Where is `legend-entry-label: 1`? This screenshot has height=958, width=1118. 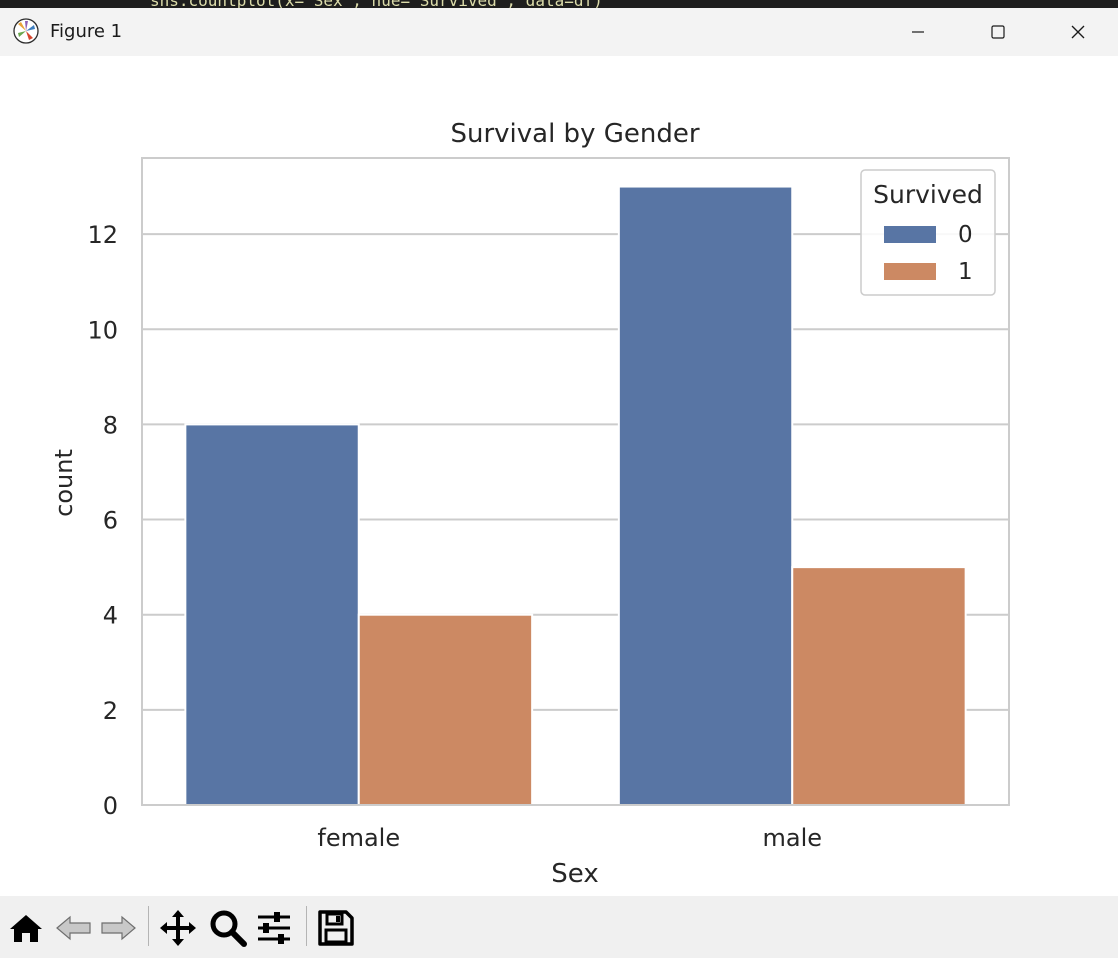
legend-entry-label: 1 is located at coordinates (965, 272).